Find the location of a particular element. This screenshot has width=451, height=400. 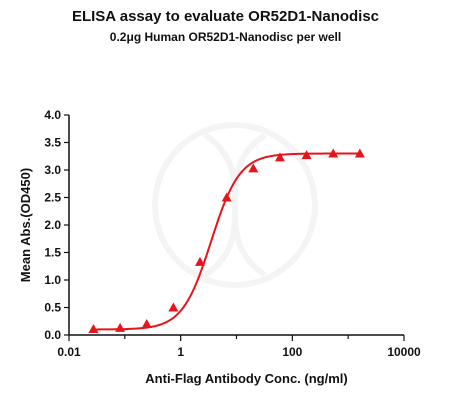

y-tick-label: 3.5 is located at coordinates (52, 143).